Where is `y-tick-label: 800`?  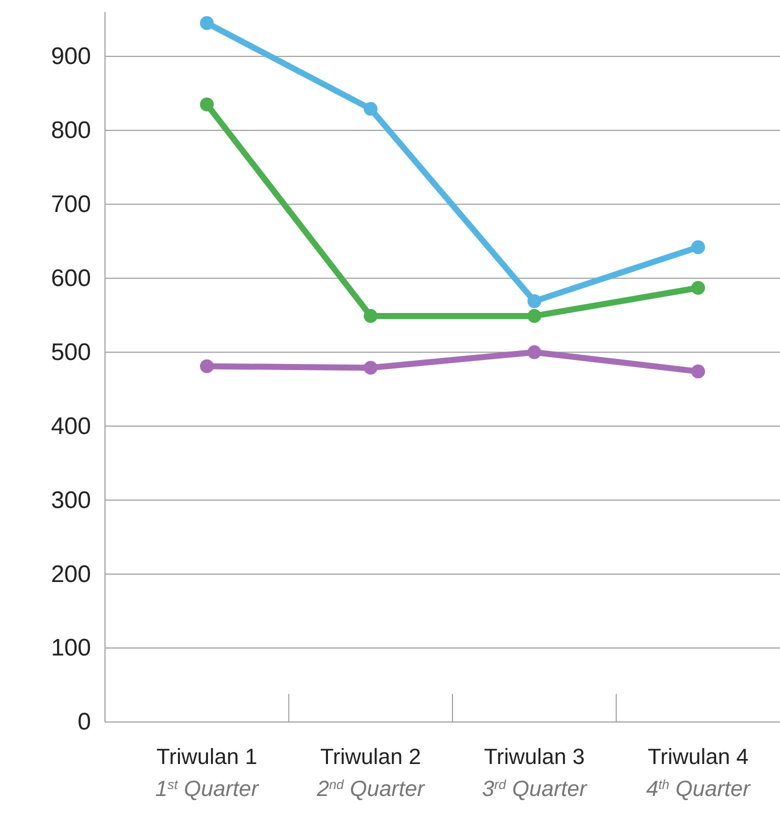
y-tick-label: 800 is located at coordinates (70, 130).